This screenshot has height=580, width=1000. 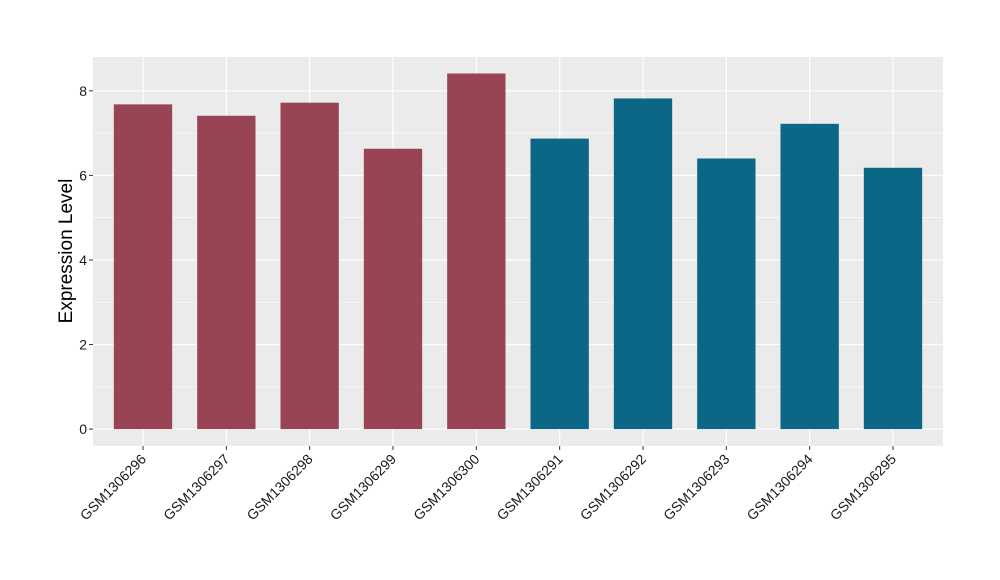 I want to click on x-tick-label: GSM1306292, so click(x=613, y=487).